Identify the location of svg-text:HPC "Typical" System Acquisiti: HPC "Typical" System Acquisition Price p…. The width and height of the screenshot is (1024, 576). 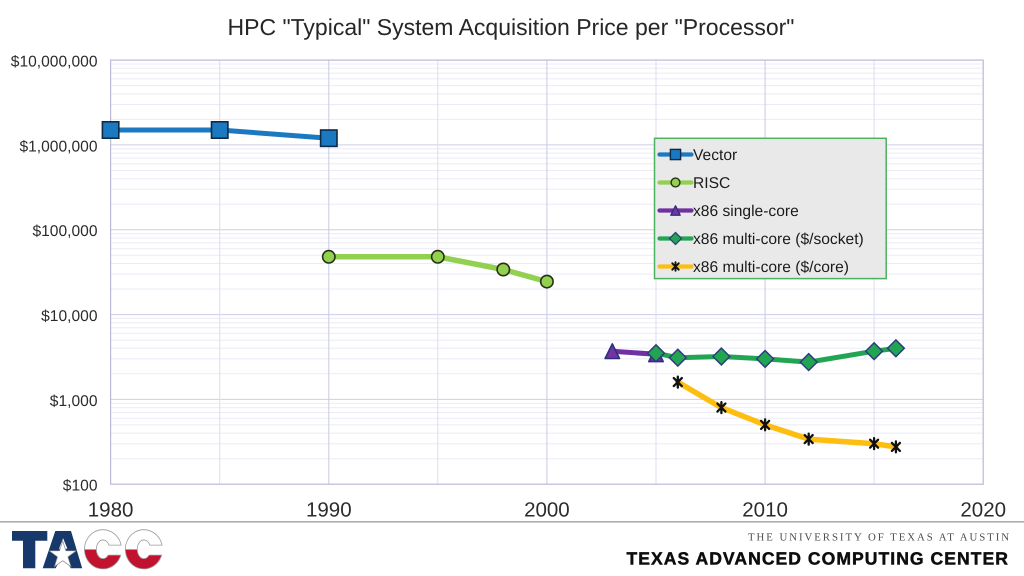
(511, 27).